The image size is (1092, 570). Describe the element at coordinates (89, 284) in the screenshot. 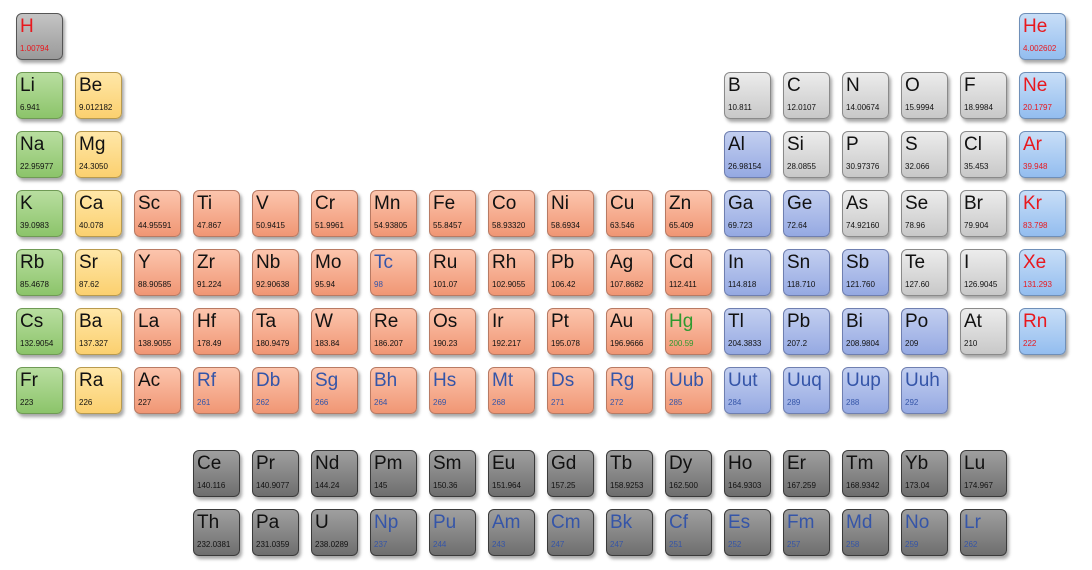

I see `element-atomic-mass: 87.62` at that location.